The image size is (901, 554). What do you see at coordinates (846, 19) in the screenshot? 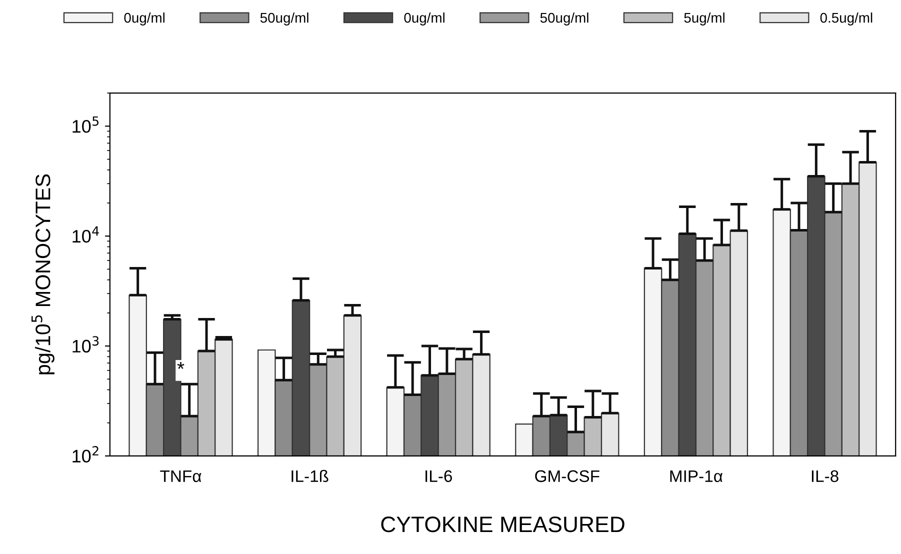
I see `legend-label: 0.5ug/ml` at bounding box center [846, 19].